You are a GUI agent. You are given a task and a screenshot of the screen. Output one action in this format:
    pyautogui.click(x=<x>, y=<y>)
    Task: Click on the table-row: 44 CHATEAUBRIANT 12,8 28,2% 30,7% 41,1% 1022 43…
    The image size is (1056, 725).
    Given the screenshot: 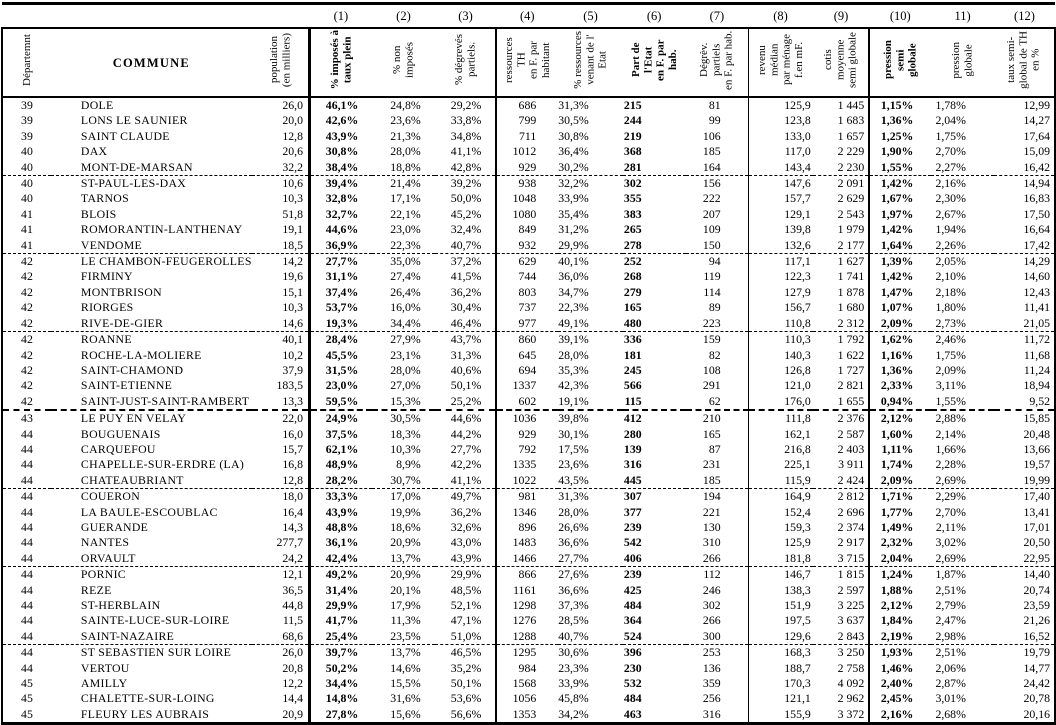 What is the action you would take?
    pyautogui.click(x=528, y=481)
    